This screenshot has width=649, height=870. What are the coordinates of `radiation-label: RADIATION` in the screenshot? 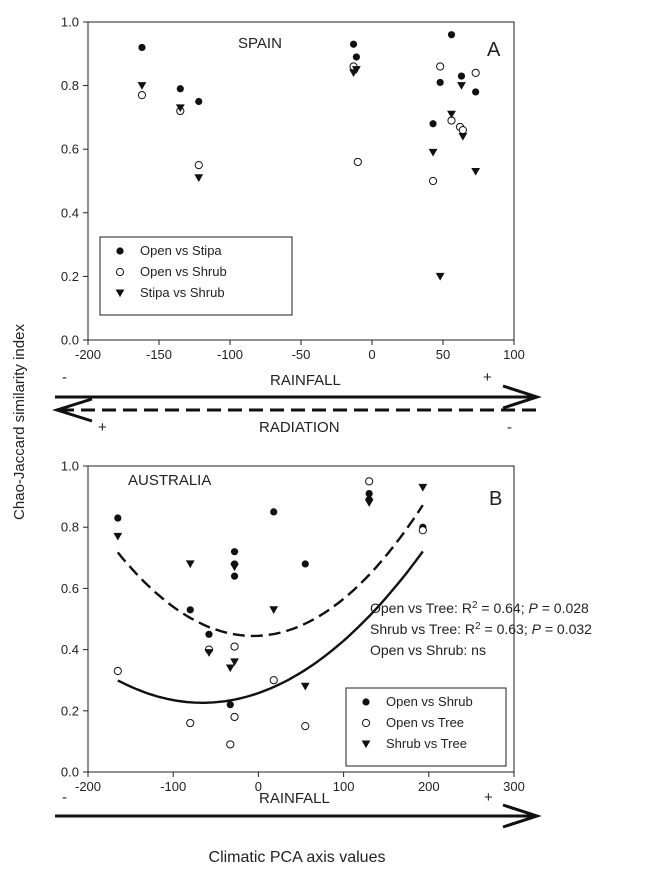 It's located at (299, 427).